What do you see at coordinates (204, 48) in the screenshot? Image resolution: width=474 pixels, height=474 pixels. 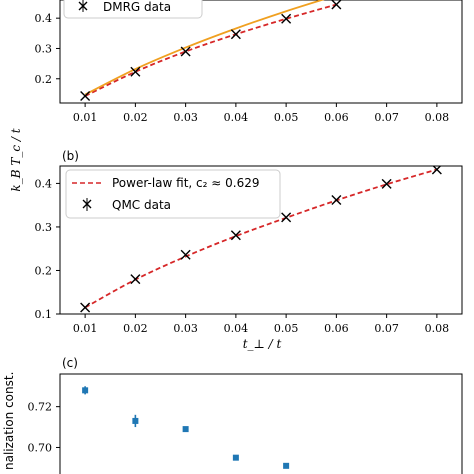 I see `series-2-line` at bounding box center [204, 48].